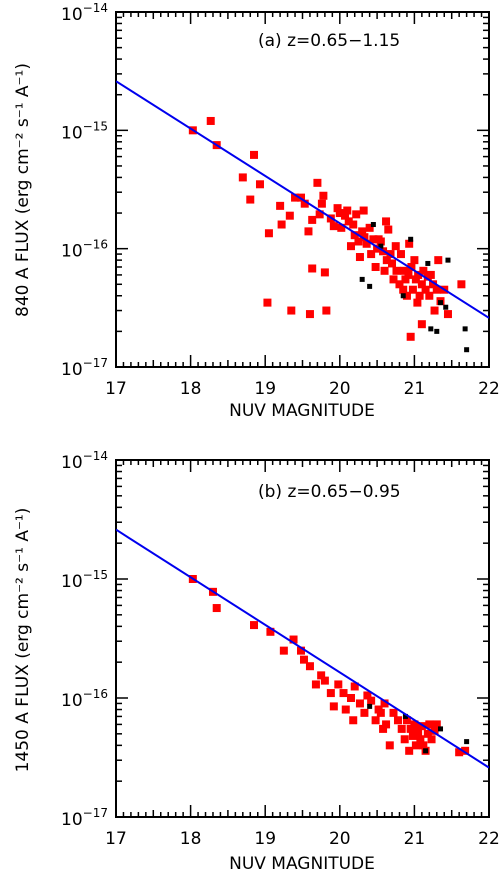 The width and height of the screenshot is (502, 879). I want to click on x-tick-label: 18, so click(191, 839).